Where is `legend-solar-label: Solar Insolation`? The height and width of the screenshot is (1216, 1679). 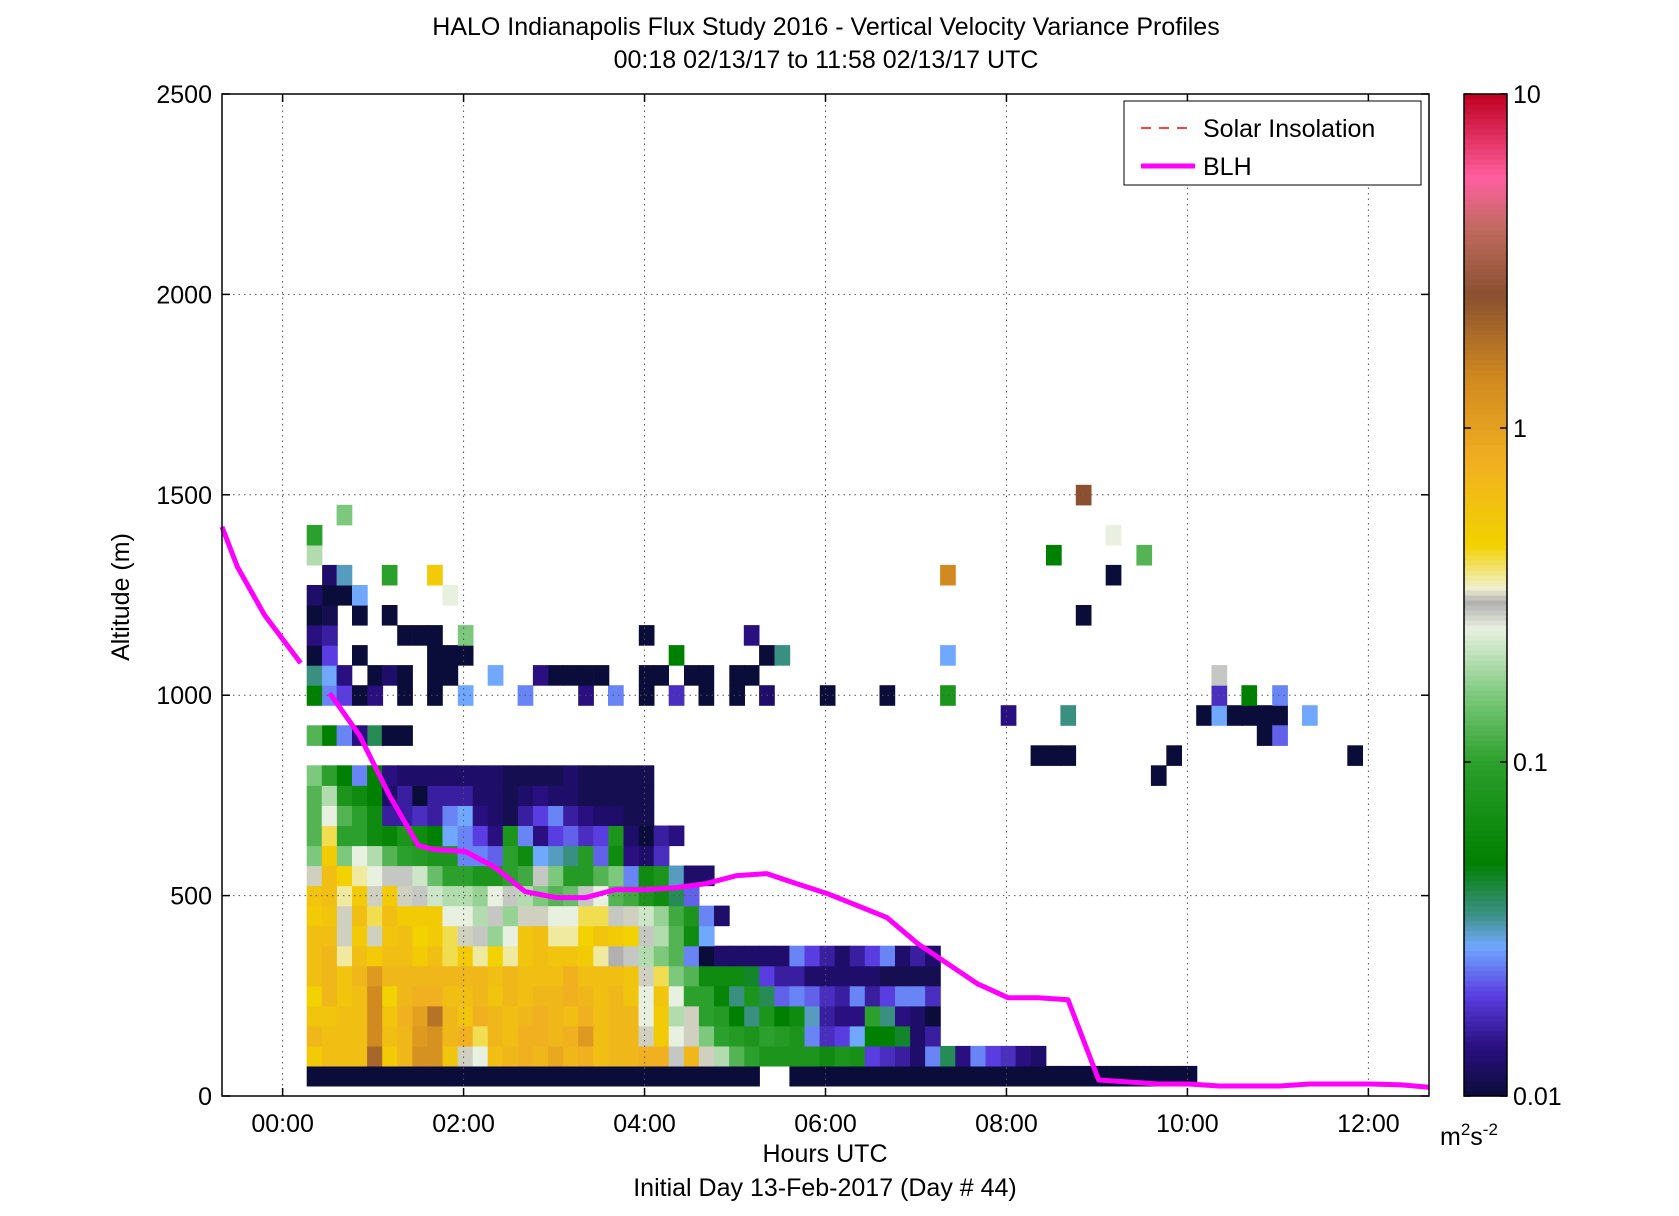
legend-solar-label: Solar Insolation is located at coordinates (1289, 129).